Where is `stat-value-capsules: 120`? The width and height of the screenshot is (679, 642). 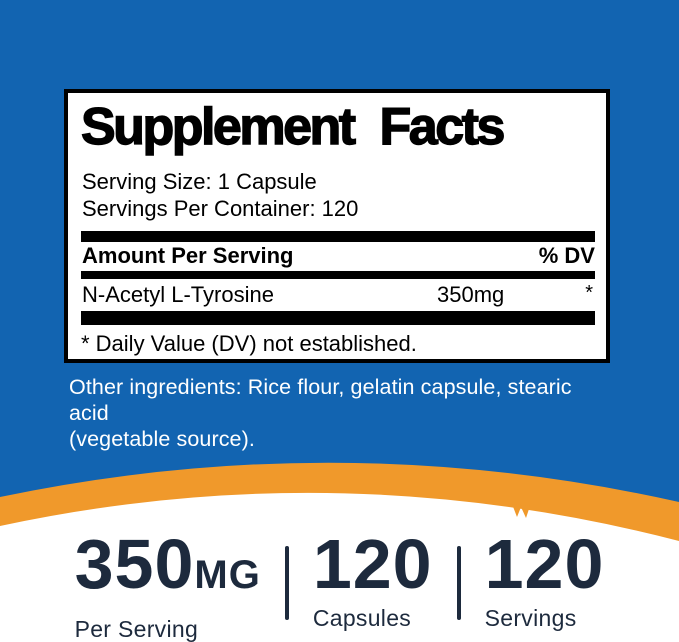
stat-value-capsules: 120 is located at coordinates (372, 564).